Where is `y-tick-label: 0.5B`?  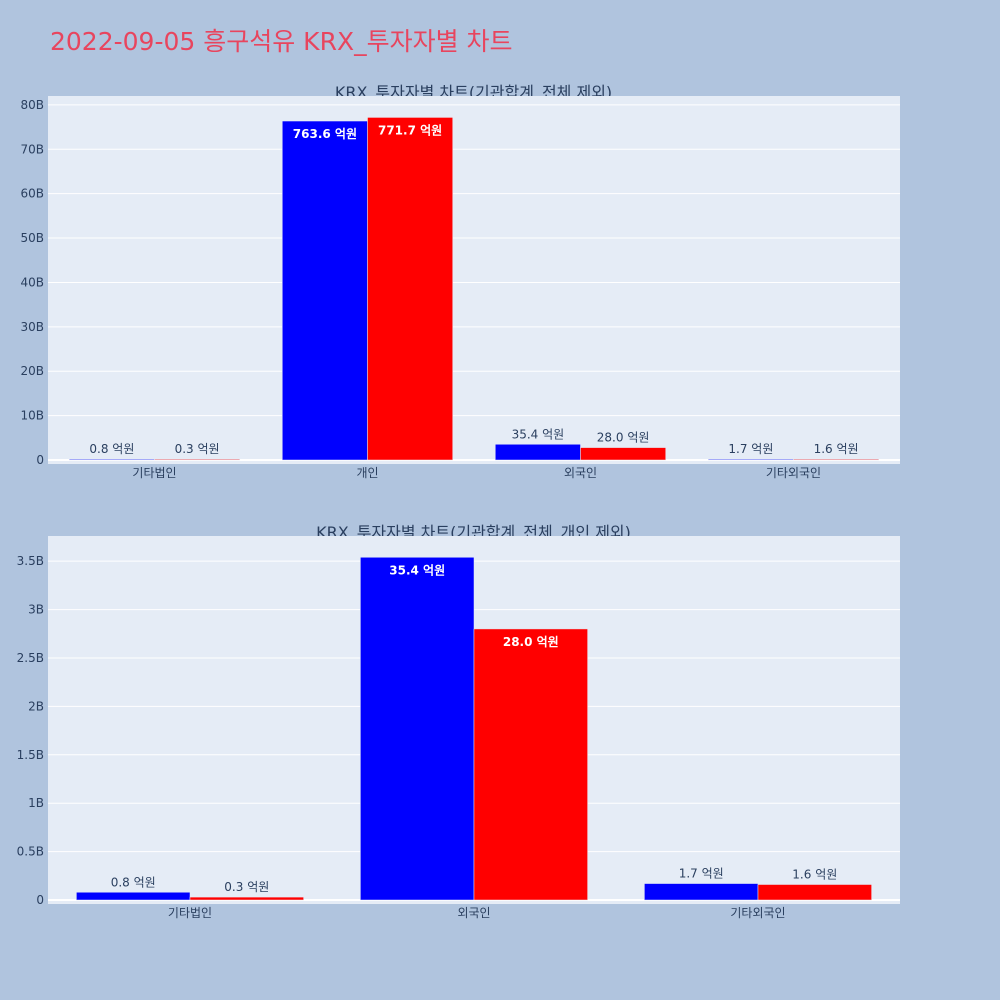 y-tick-label: 0.5B is located at coordinates (30, 852).